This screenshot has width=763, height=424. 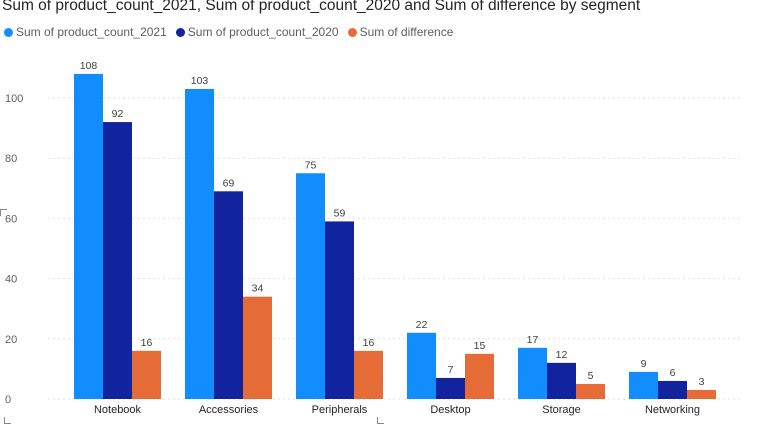 What do you see at coordinates (91, 32) in the screenshot?
I see `legend-label: Sum of product_count_2021` at bounding box center [91, 32].